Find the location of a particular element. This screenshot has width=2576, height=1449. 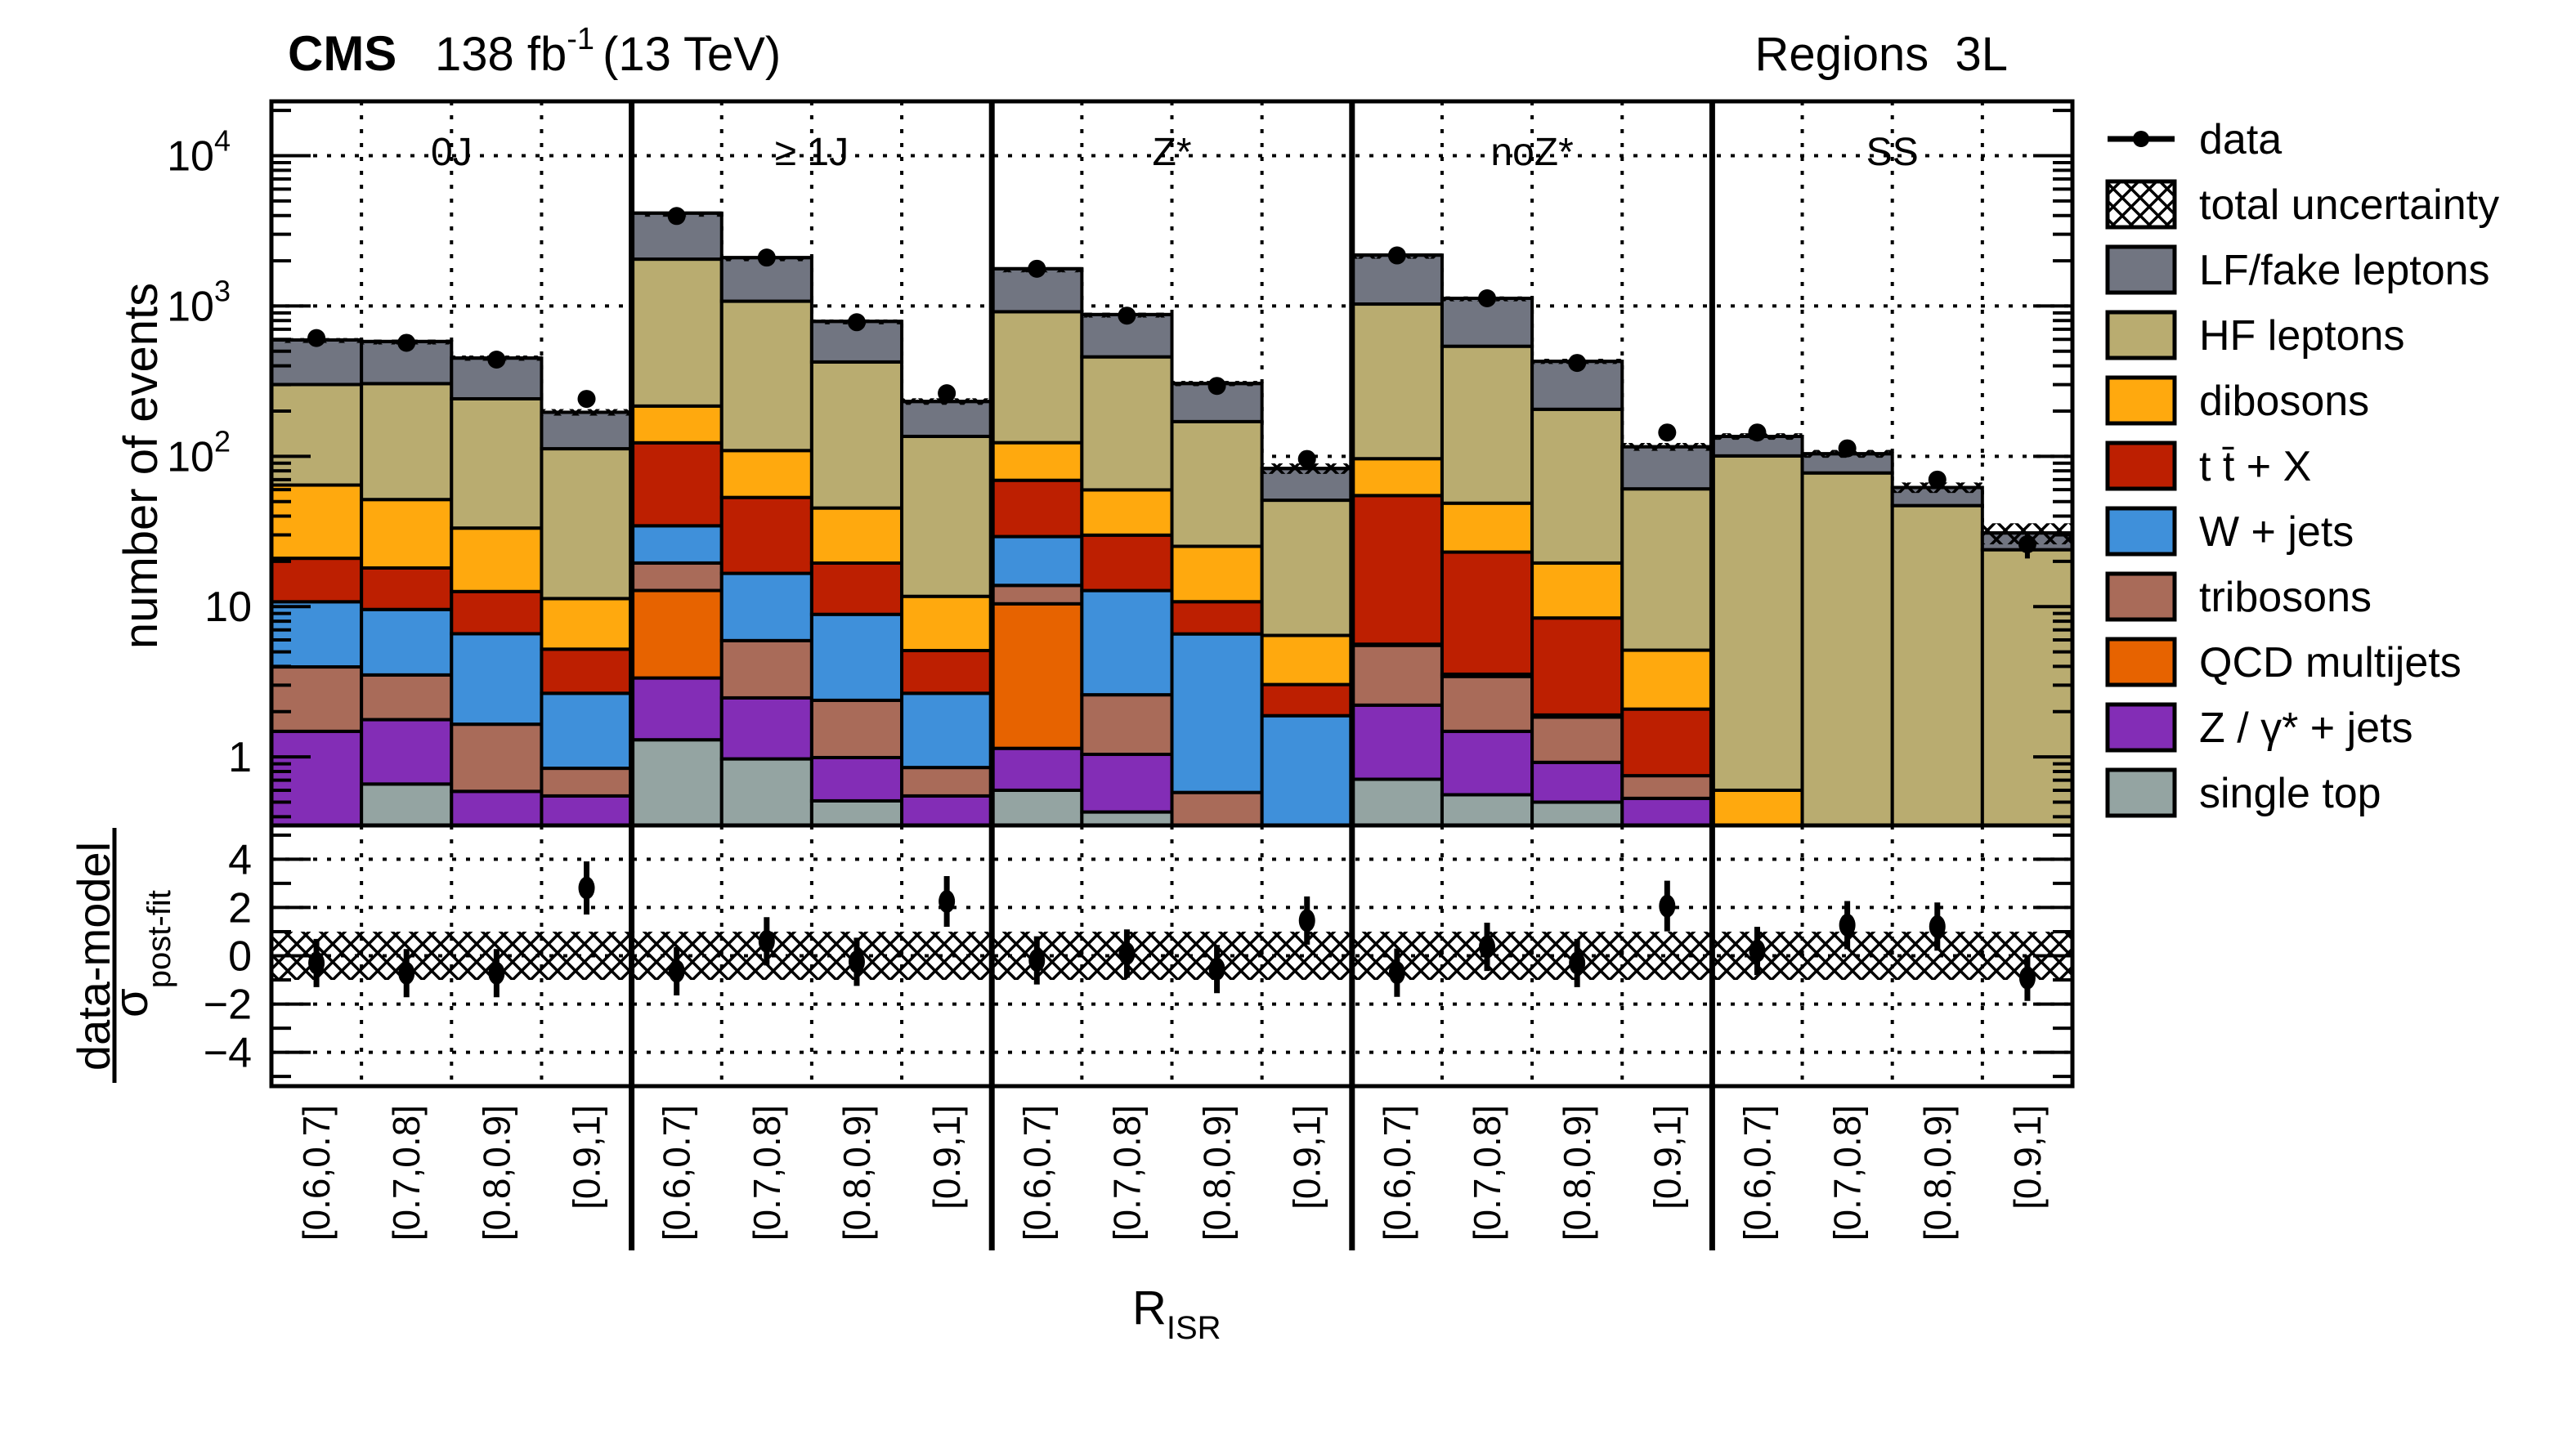

legend-entry: dibosons is located at coordinates (2237, 400).